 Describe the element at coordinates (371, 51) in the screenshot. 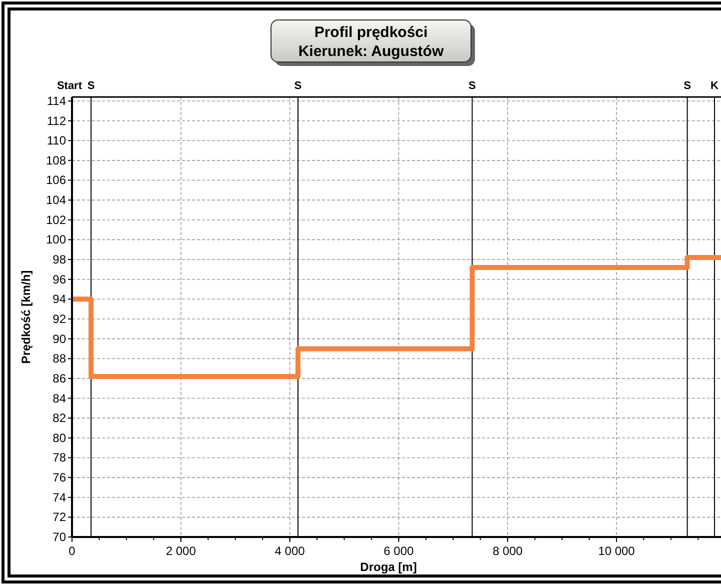

I see `chart-subtitle: Kierunek: Augustów` at that location.